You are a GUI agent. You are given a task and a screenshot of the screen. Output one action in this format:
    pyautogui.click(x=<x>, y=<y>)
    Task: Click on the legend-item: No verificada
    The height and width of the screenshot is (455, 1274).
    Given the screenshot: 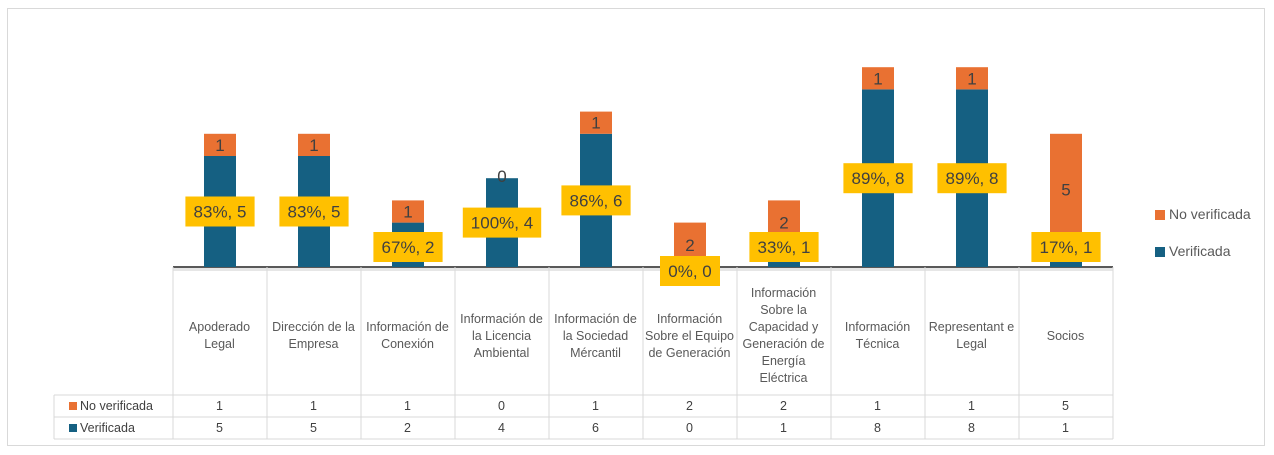 What is the action you would take?
    pyautogui.click(x=1203, y=214)
    